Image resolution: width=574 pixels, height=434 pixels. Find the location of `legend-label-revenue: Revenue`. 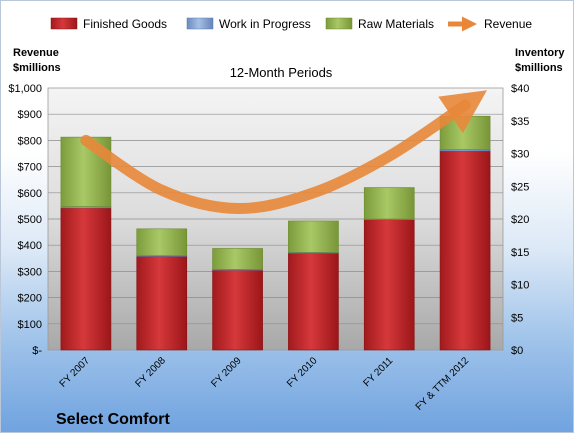

legend-label-revenue: Revenue is located at coordinates (508, 24).